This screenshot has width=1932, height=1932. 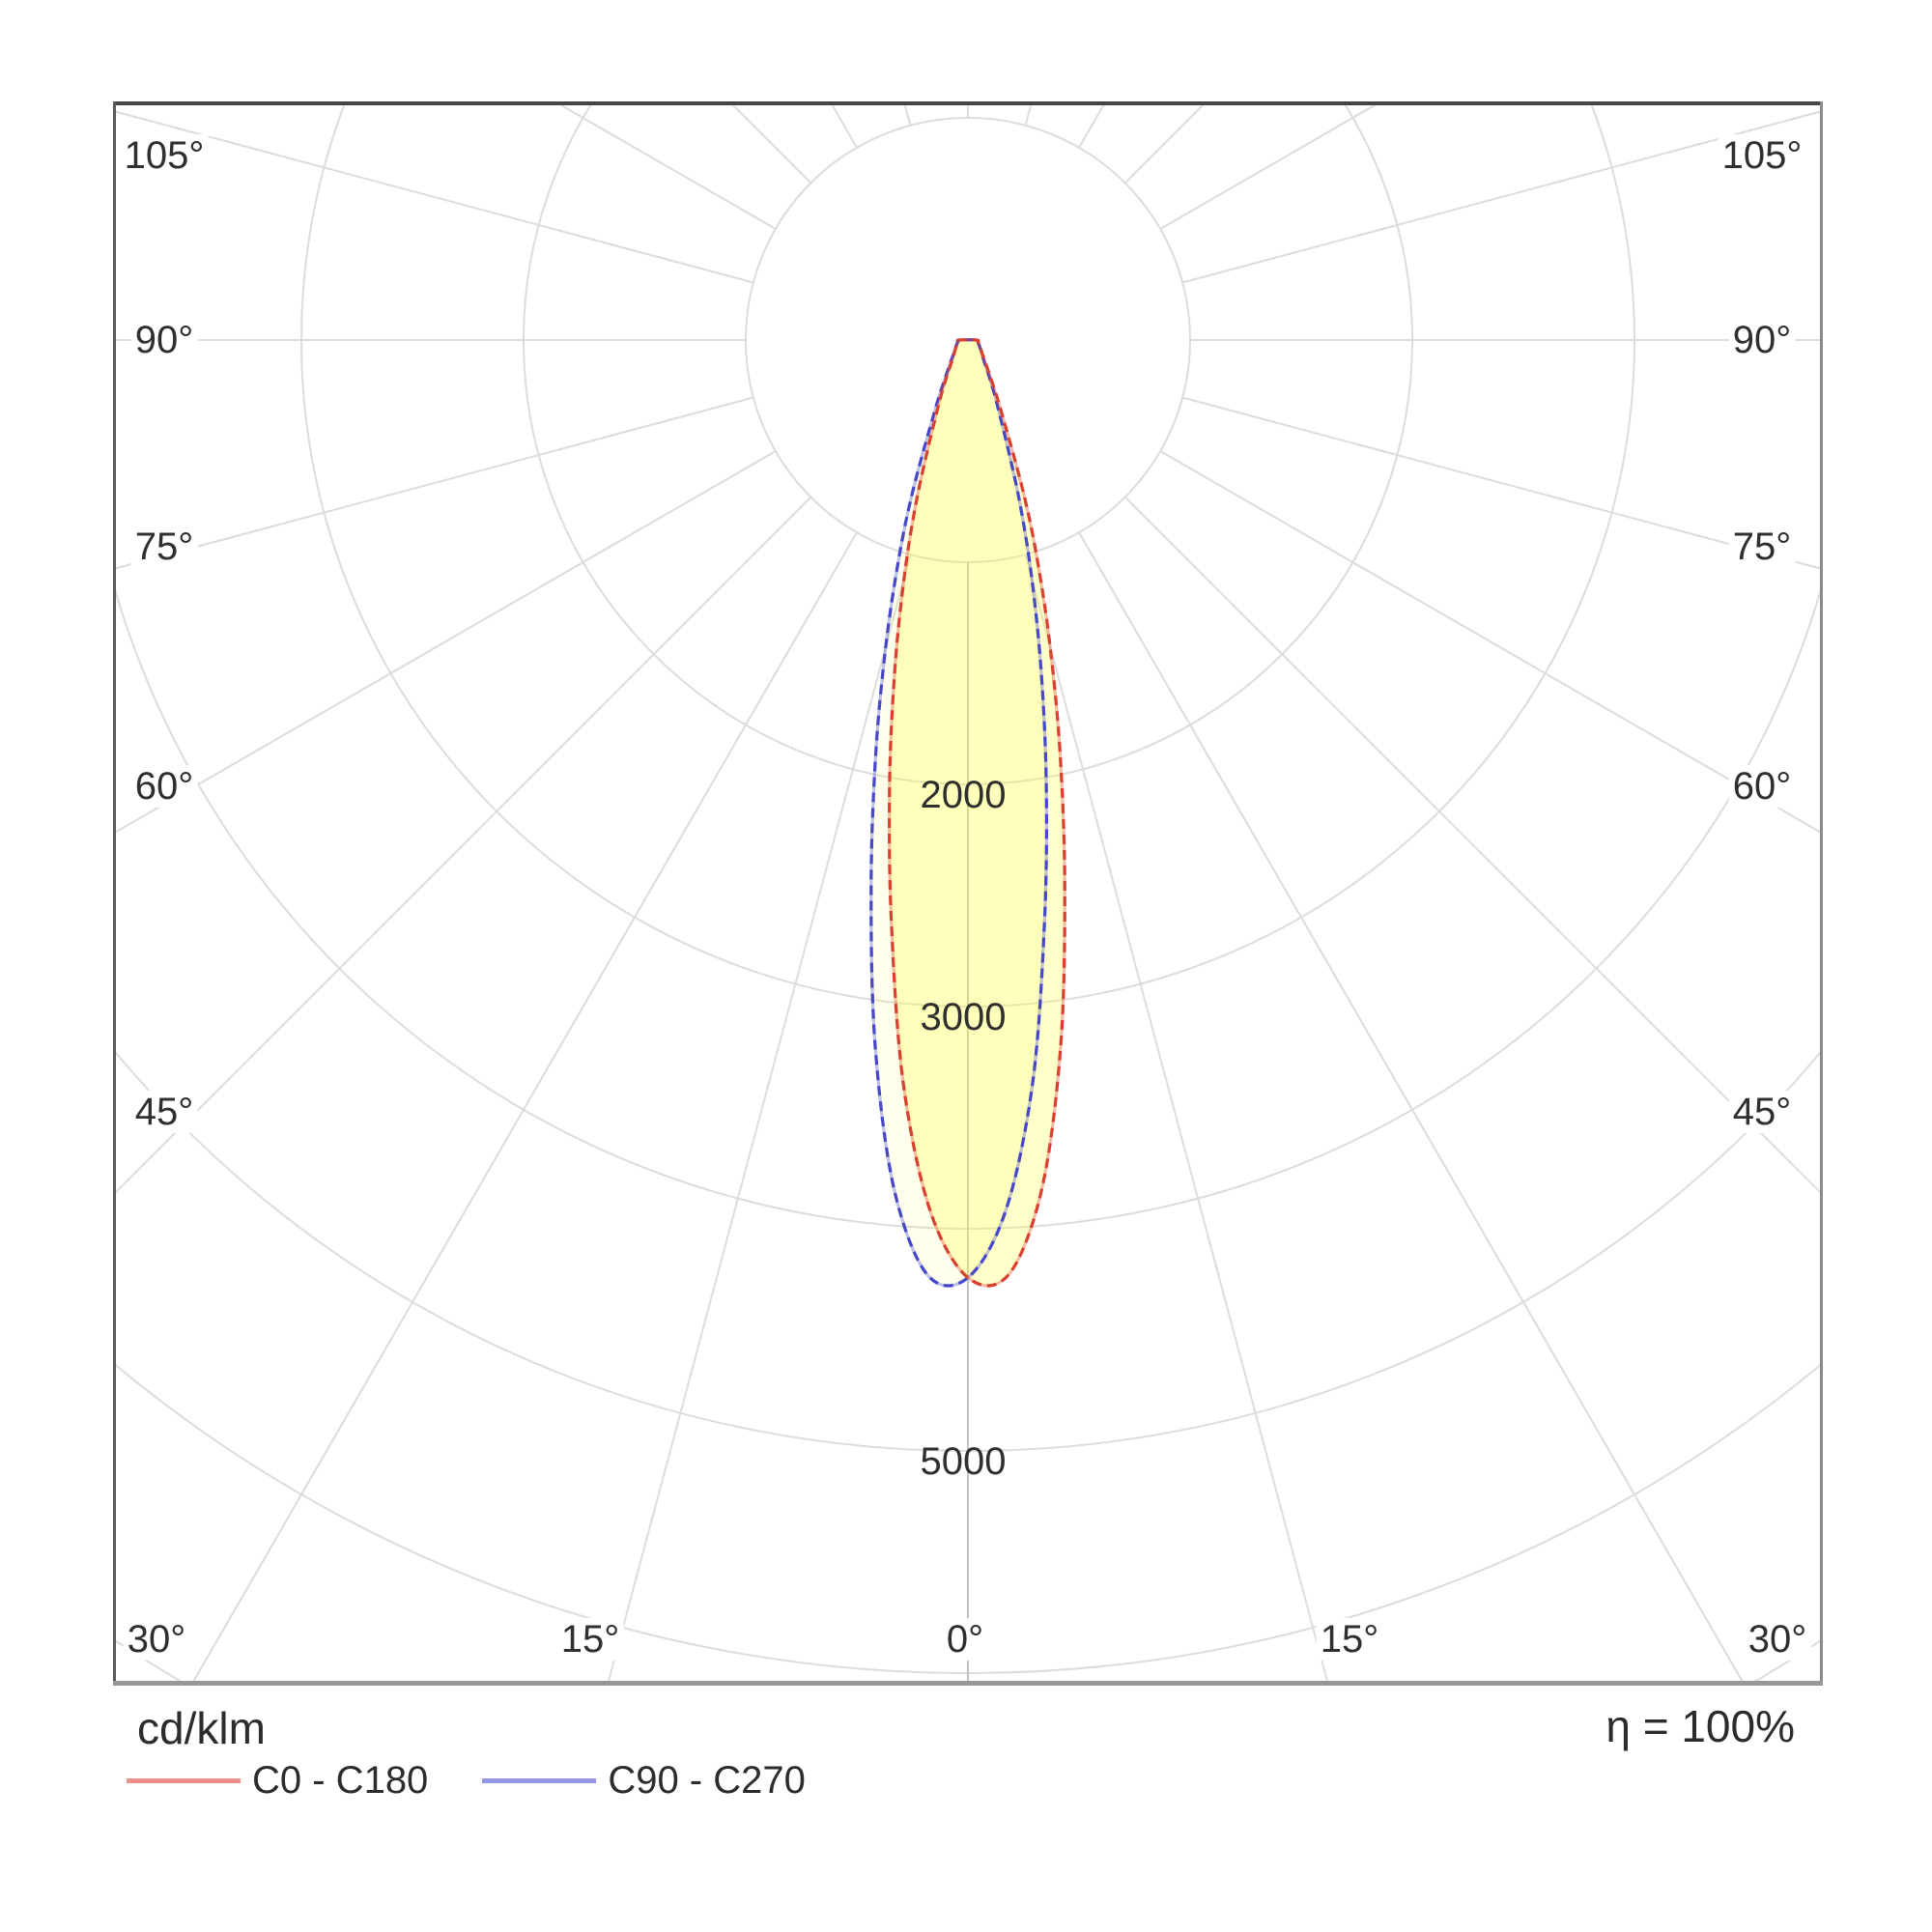 I want to click on units-label: cd/klm, so click(x=201, y=1728).